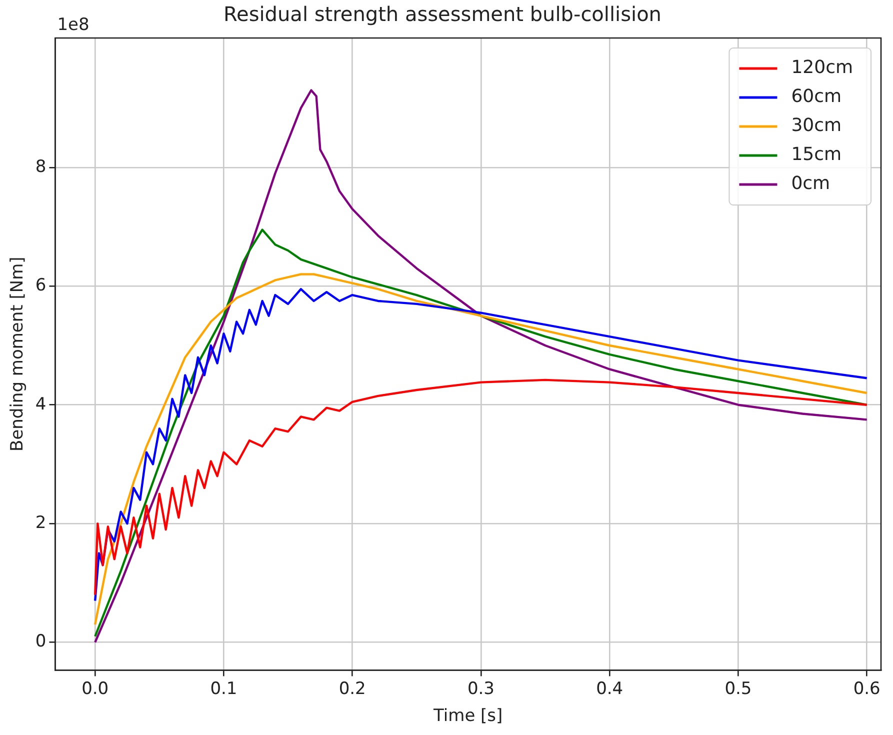  I want to click on legend-label: 120cm, so click(822, 67).